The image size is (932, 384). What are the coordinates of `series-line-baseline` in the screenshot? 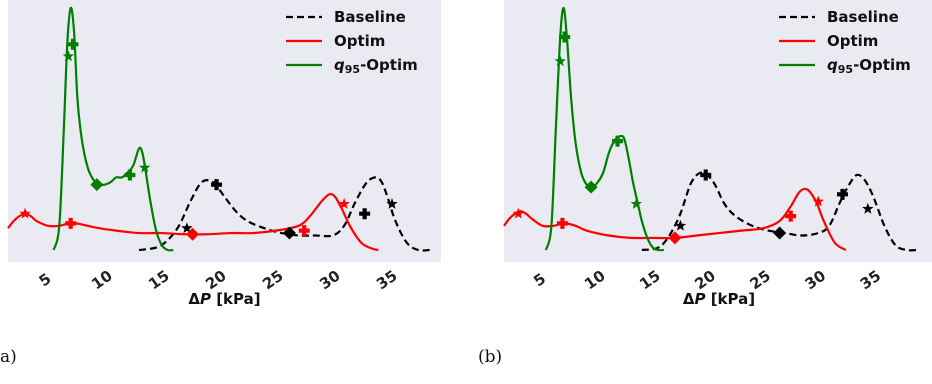 It's located at (779, 211).